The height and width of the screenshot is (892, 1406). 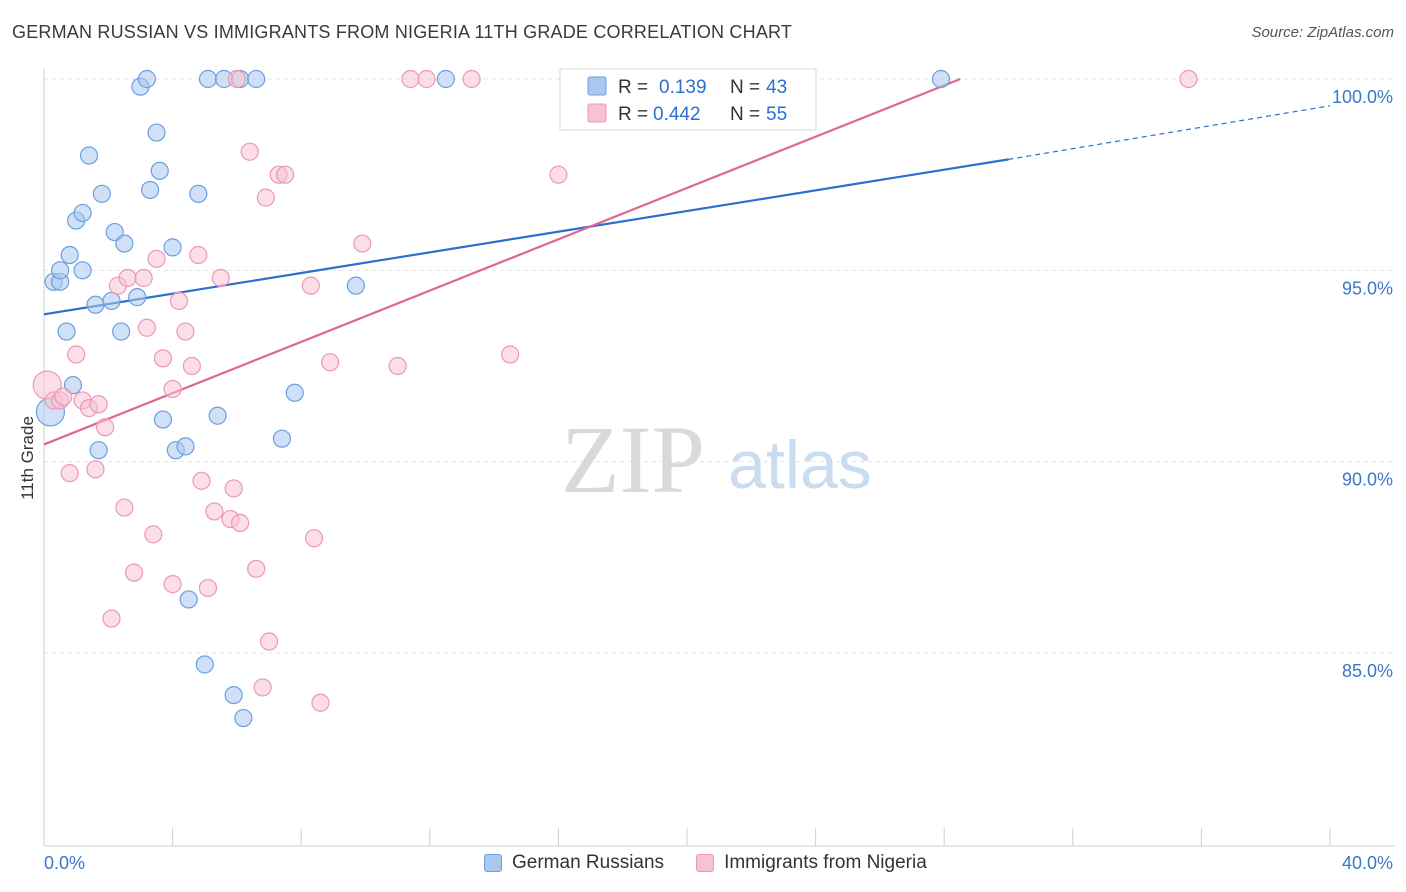 What do you see at coordinates (776, 114) in the screenshot?
I see `legend-n-value-2: 55` at bounding box center [776, 114].